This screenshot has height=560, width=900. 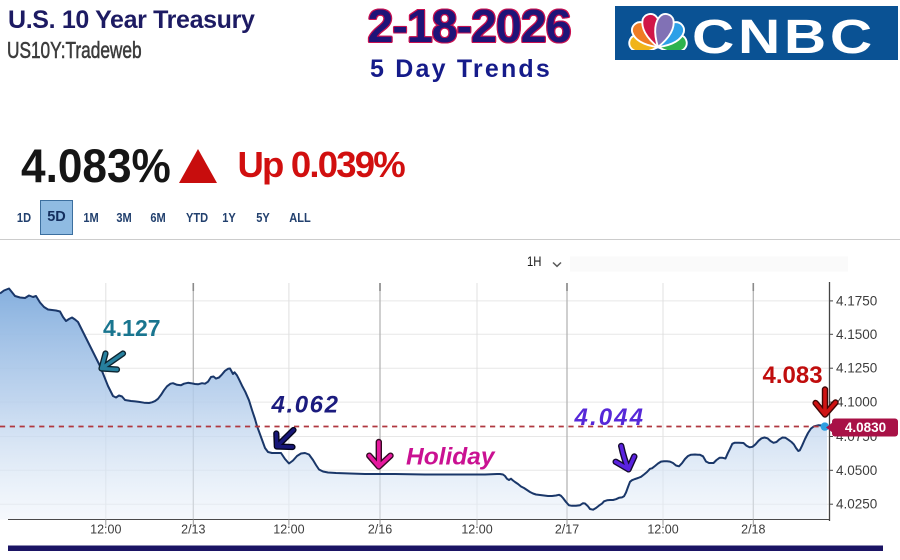 What do you see at coordinates (534, 261) in the screenshot?
I see `svg-text: 1H` at bounding box center [534, 261].